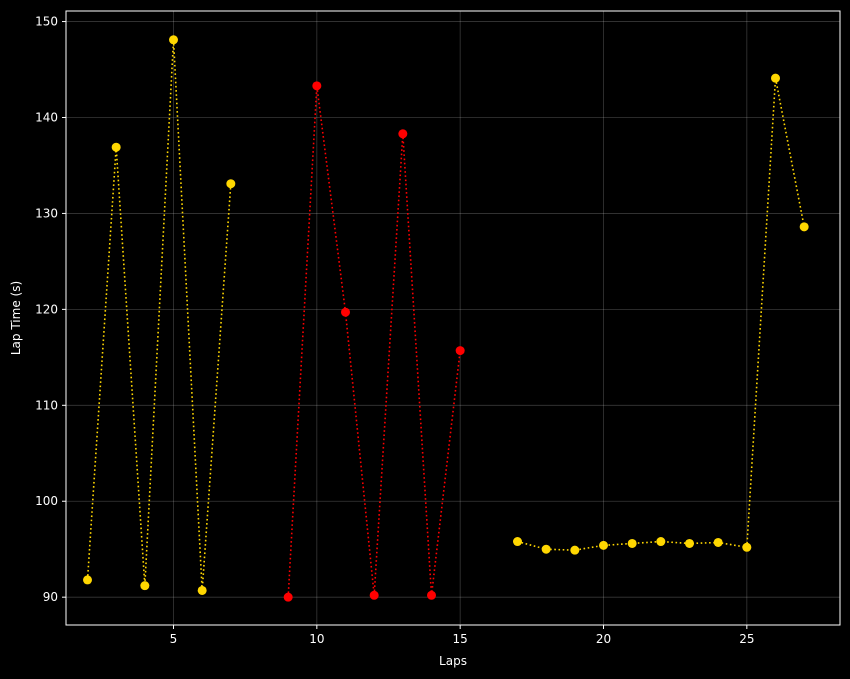 The height and width of the screenshot is (679, 850). I want to click on y-tick-label: 120, so click(46, 309).